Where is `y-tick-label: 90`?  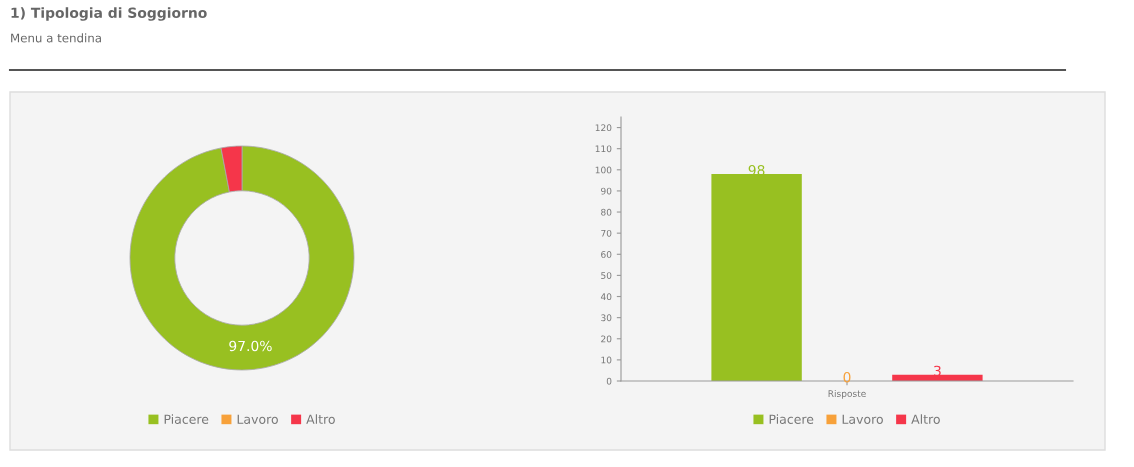 y-tick-label: 90 is located at coordinates (606, 191).